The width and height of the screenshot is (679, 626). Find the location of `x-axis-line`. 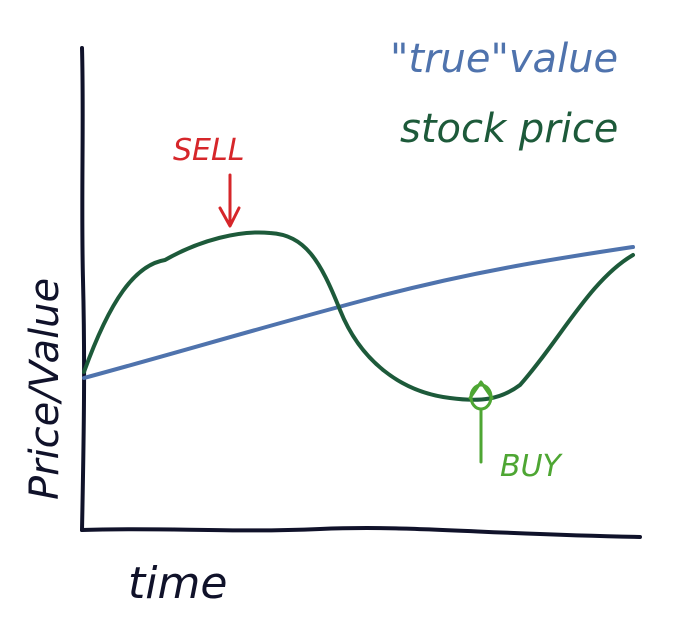

x-axis-line is located at coordinates (361, 532).